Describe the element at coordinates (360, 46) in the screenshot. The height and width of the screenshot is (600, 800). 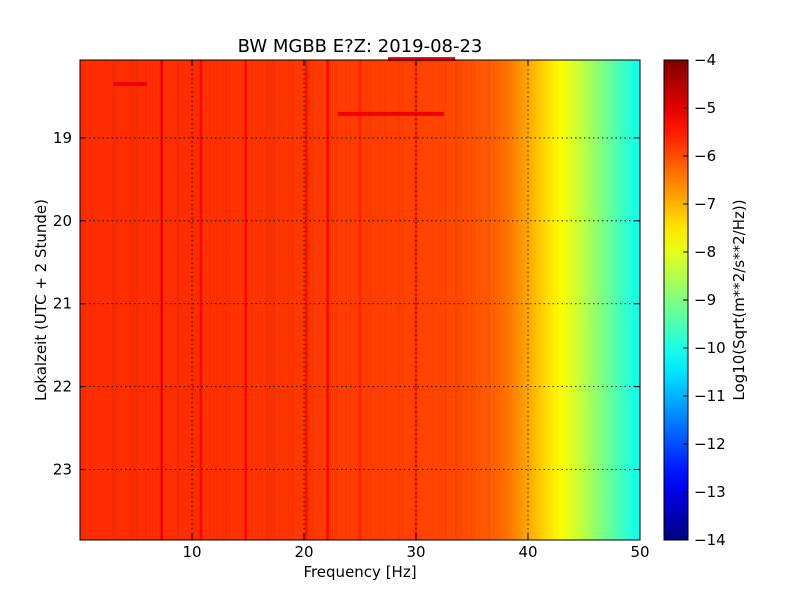
I see `chart-title: BW MGBB E?Z: 2019-08-23` at that location.